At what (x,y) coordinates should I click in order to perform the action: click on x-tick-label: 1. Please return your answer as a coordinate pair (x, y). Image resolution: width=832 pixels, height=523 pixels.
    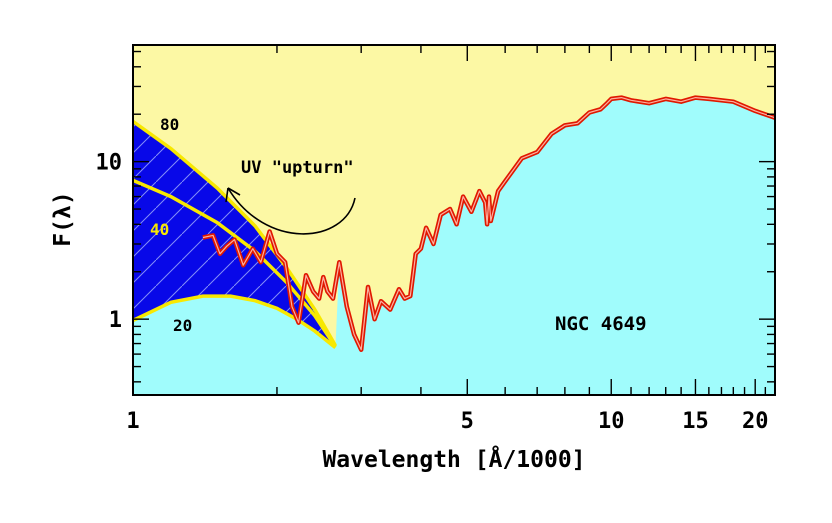
    Looking at the image, I should click on (132, 421).